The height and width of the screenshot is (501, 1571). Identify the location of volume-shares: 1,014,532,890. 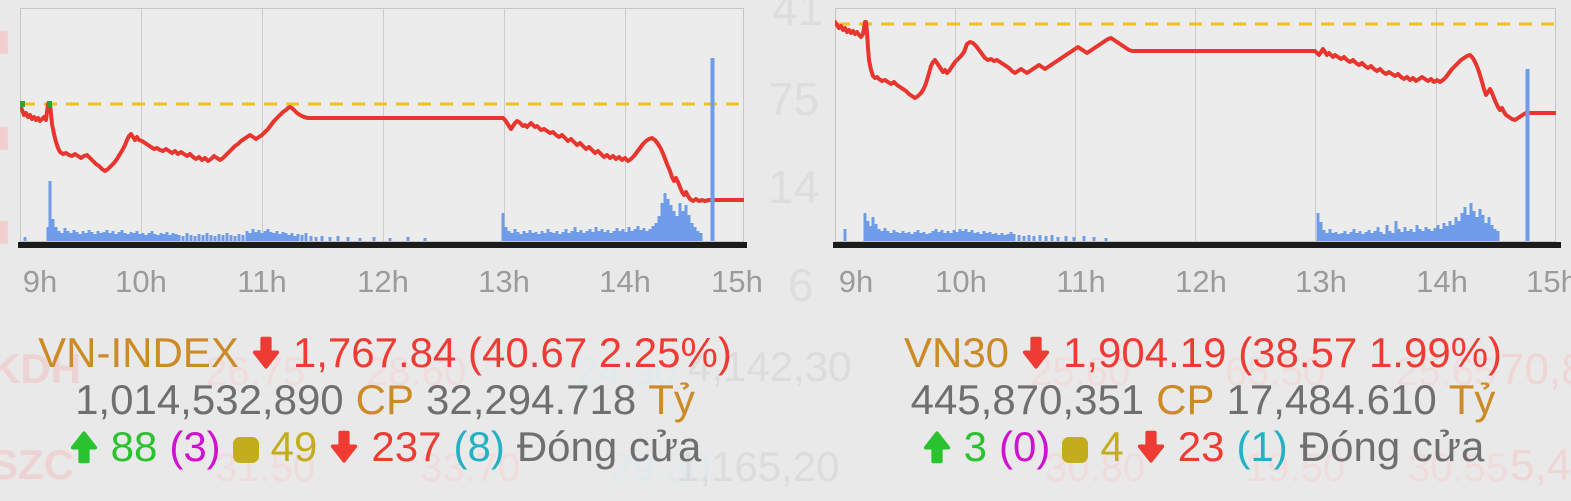
(209, 399).